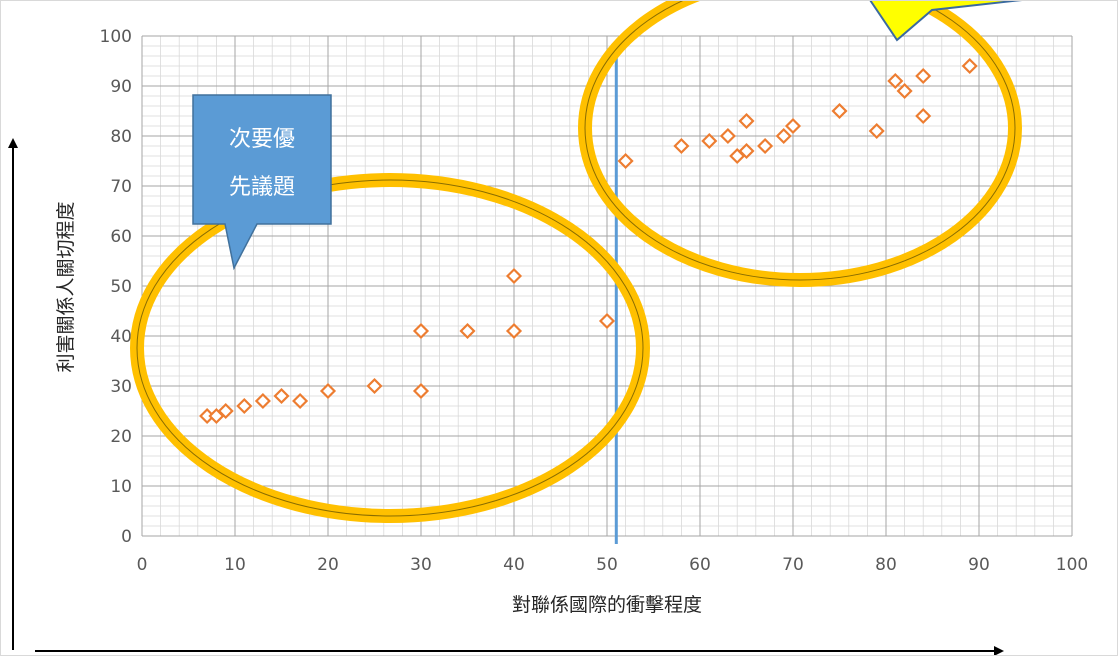  Describe the element at coordinates (121, 437) in the screenshot. I see `y-tick-label: 20` at that location.